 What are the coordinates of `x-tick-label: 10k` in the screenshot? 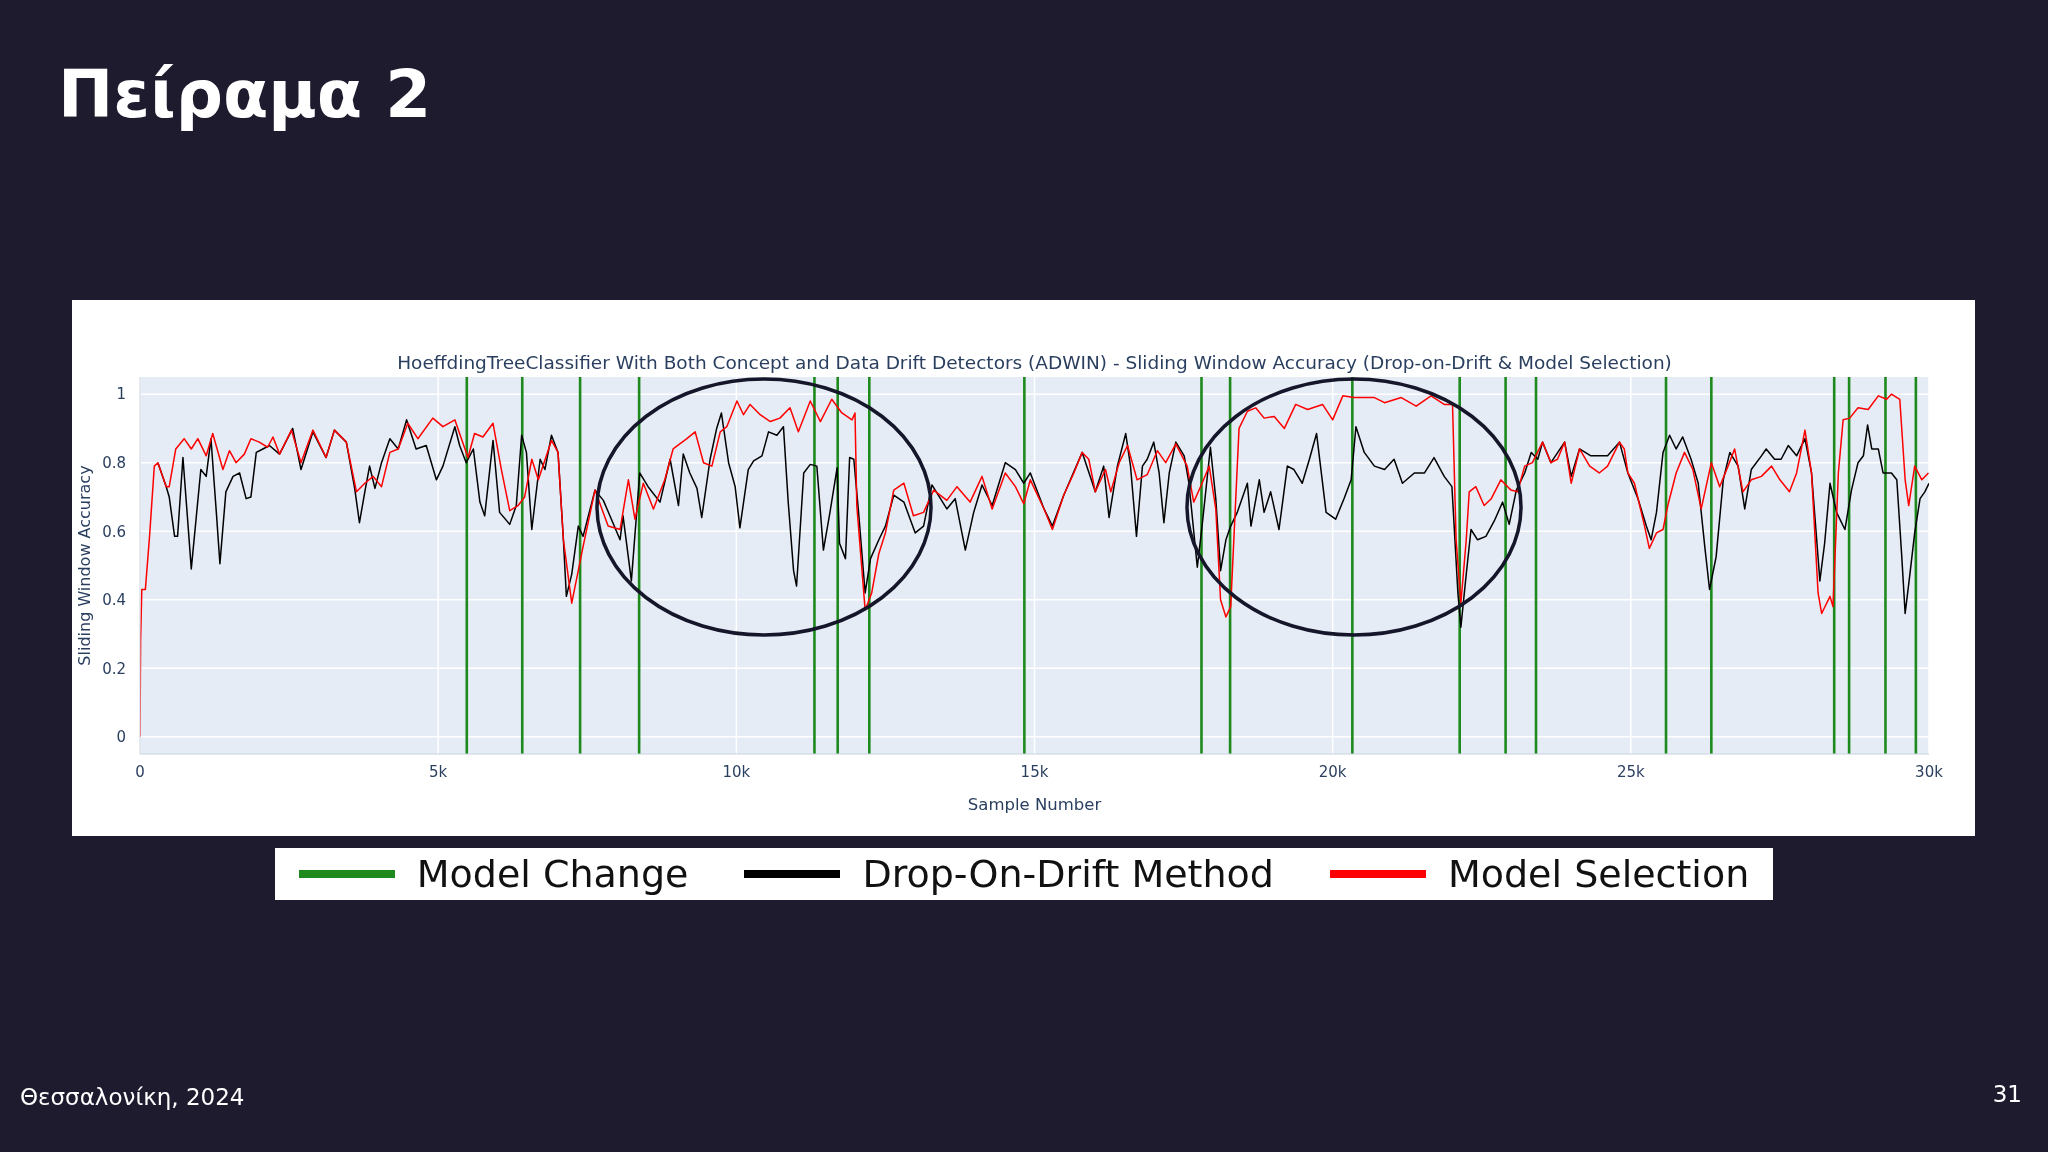 It's located at (736, 771).